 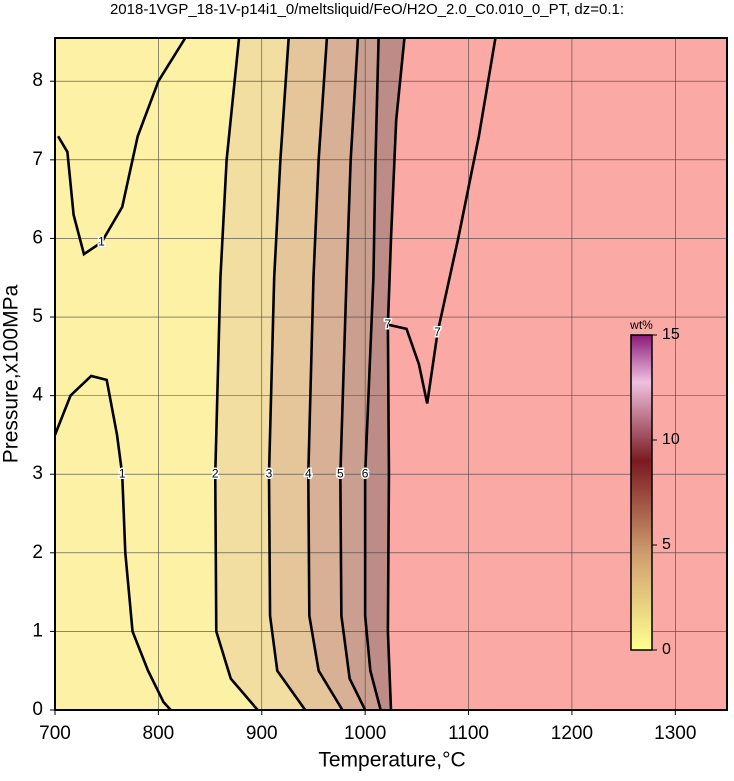 What do you see at coordinates (37, 80) in the screenshot?
I see `y-tick-label: 8` at bounding box center [37, 80].